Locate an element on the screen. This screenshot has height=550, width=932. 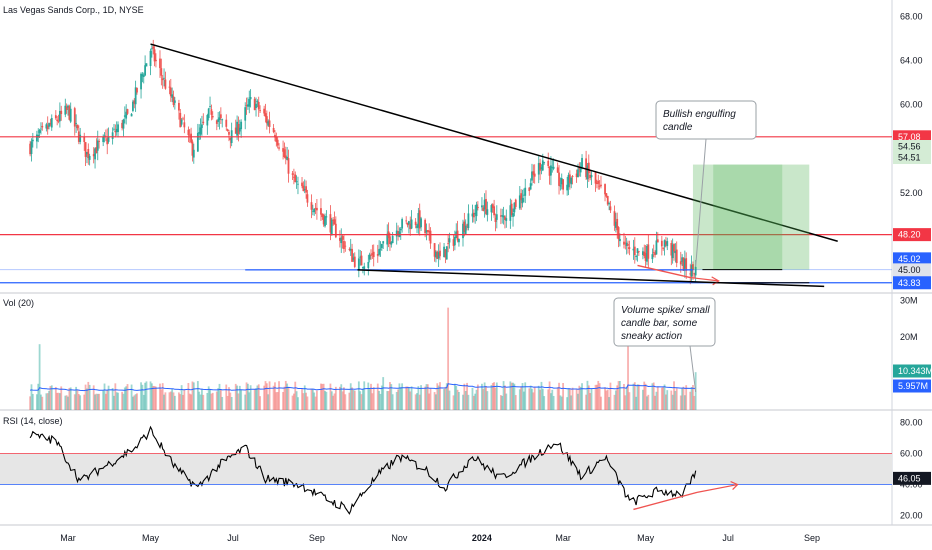
volume-note-line3: sneaky action is located at coordinates (652, 336).